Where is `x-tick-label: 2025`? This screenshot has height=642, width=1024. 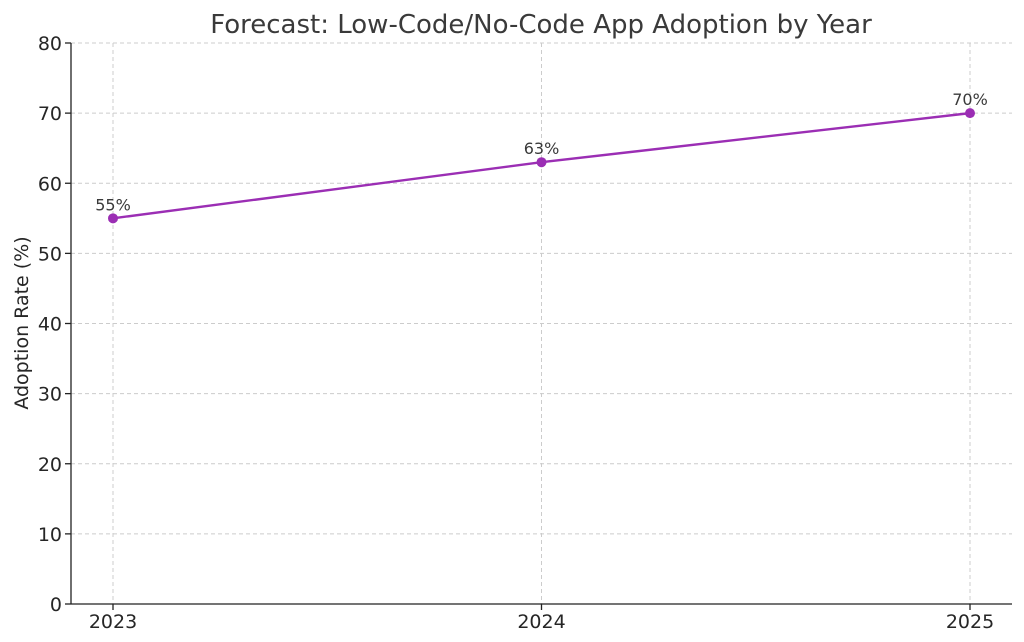
x-tick-label: 2025 is located at coordinates (970, 622).